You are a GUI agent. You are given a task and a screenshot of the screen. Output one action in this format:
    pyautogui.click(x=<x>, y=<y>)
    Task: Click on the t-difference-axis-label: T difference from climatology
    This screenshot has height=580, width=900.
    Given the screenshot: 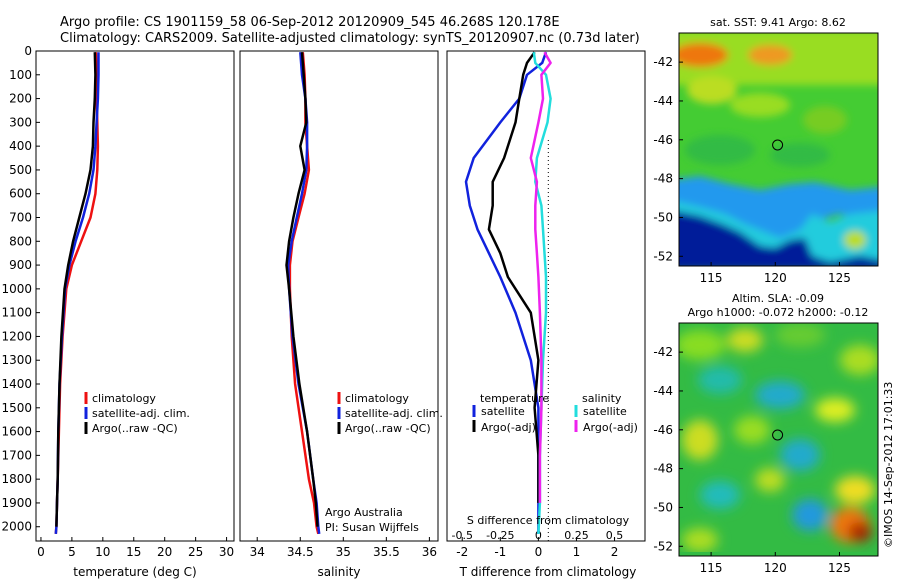 What is the action you would take?
    pyautogui.click(x=548, y=572)
    